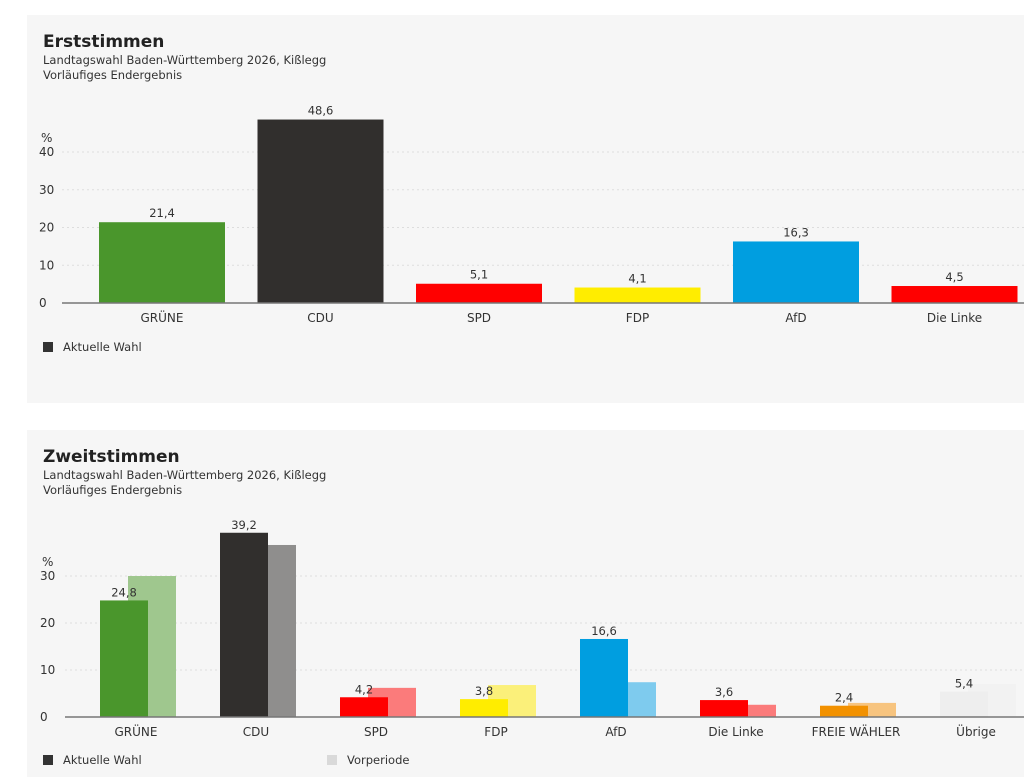 This screenshot has width=1024, height=777. What do you see at coordinates (856, 731) in the screenshot?
I see `x-tick-label: FREIE WÄHLER` at bounding box center [856, 731].